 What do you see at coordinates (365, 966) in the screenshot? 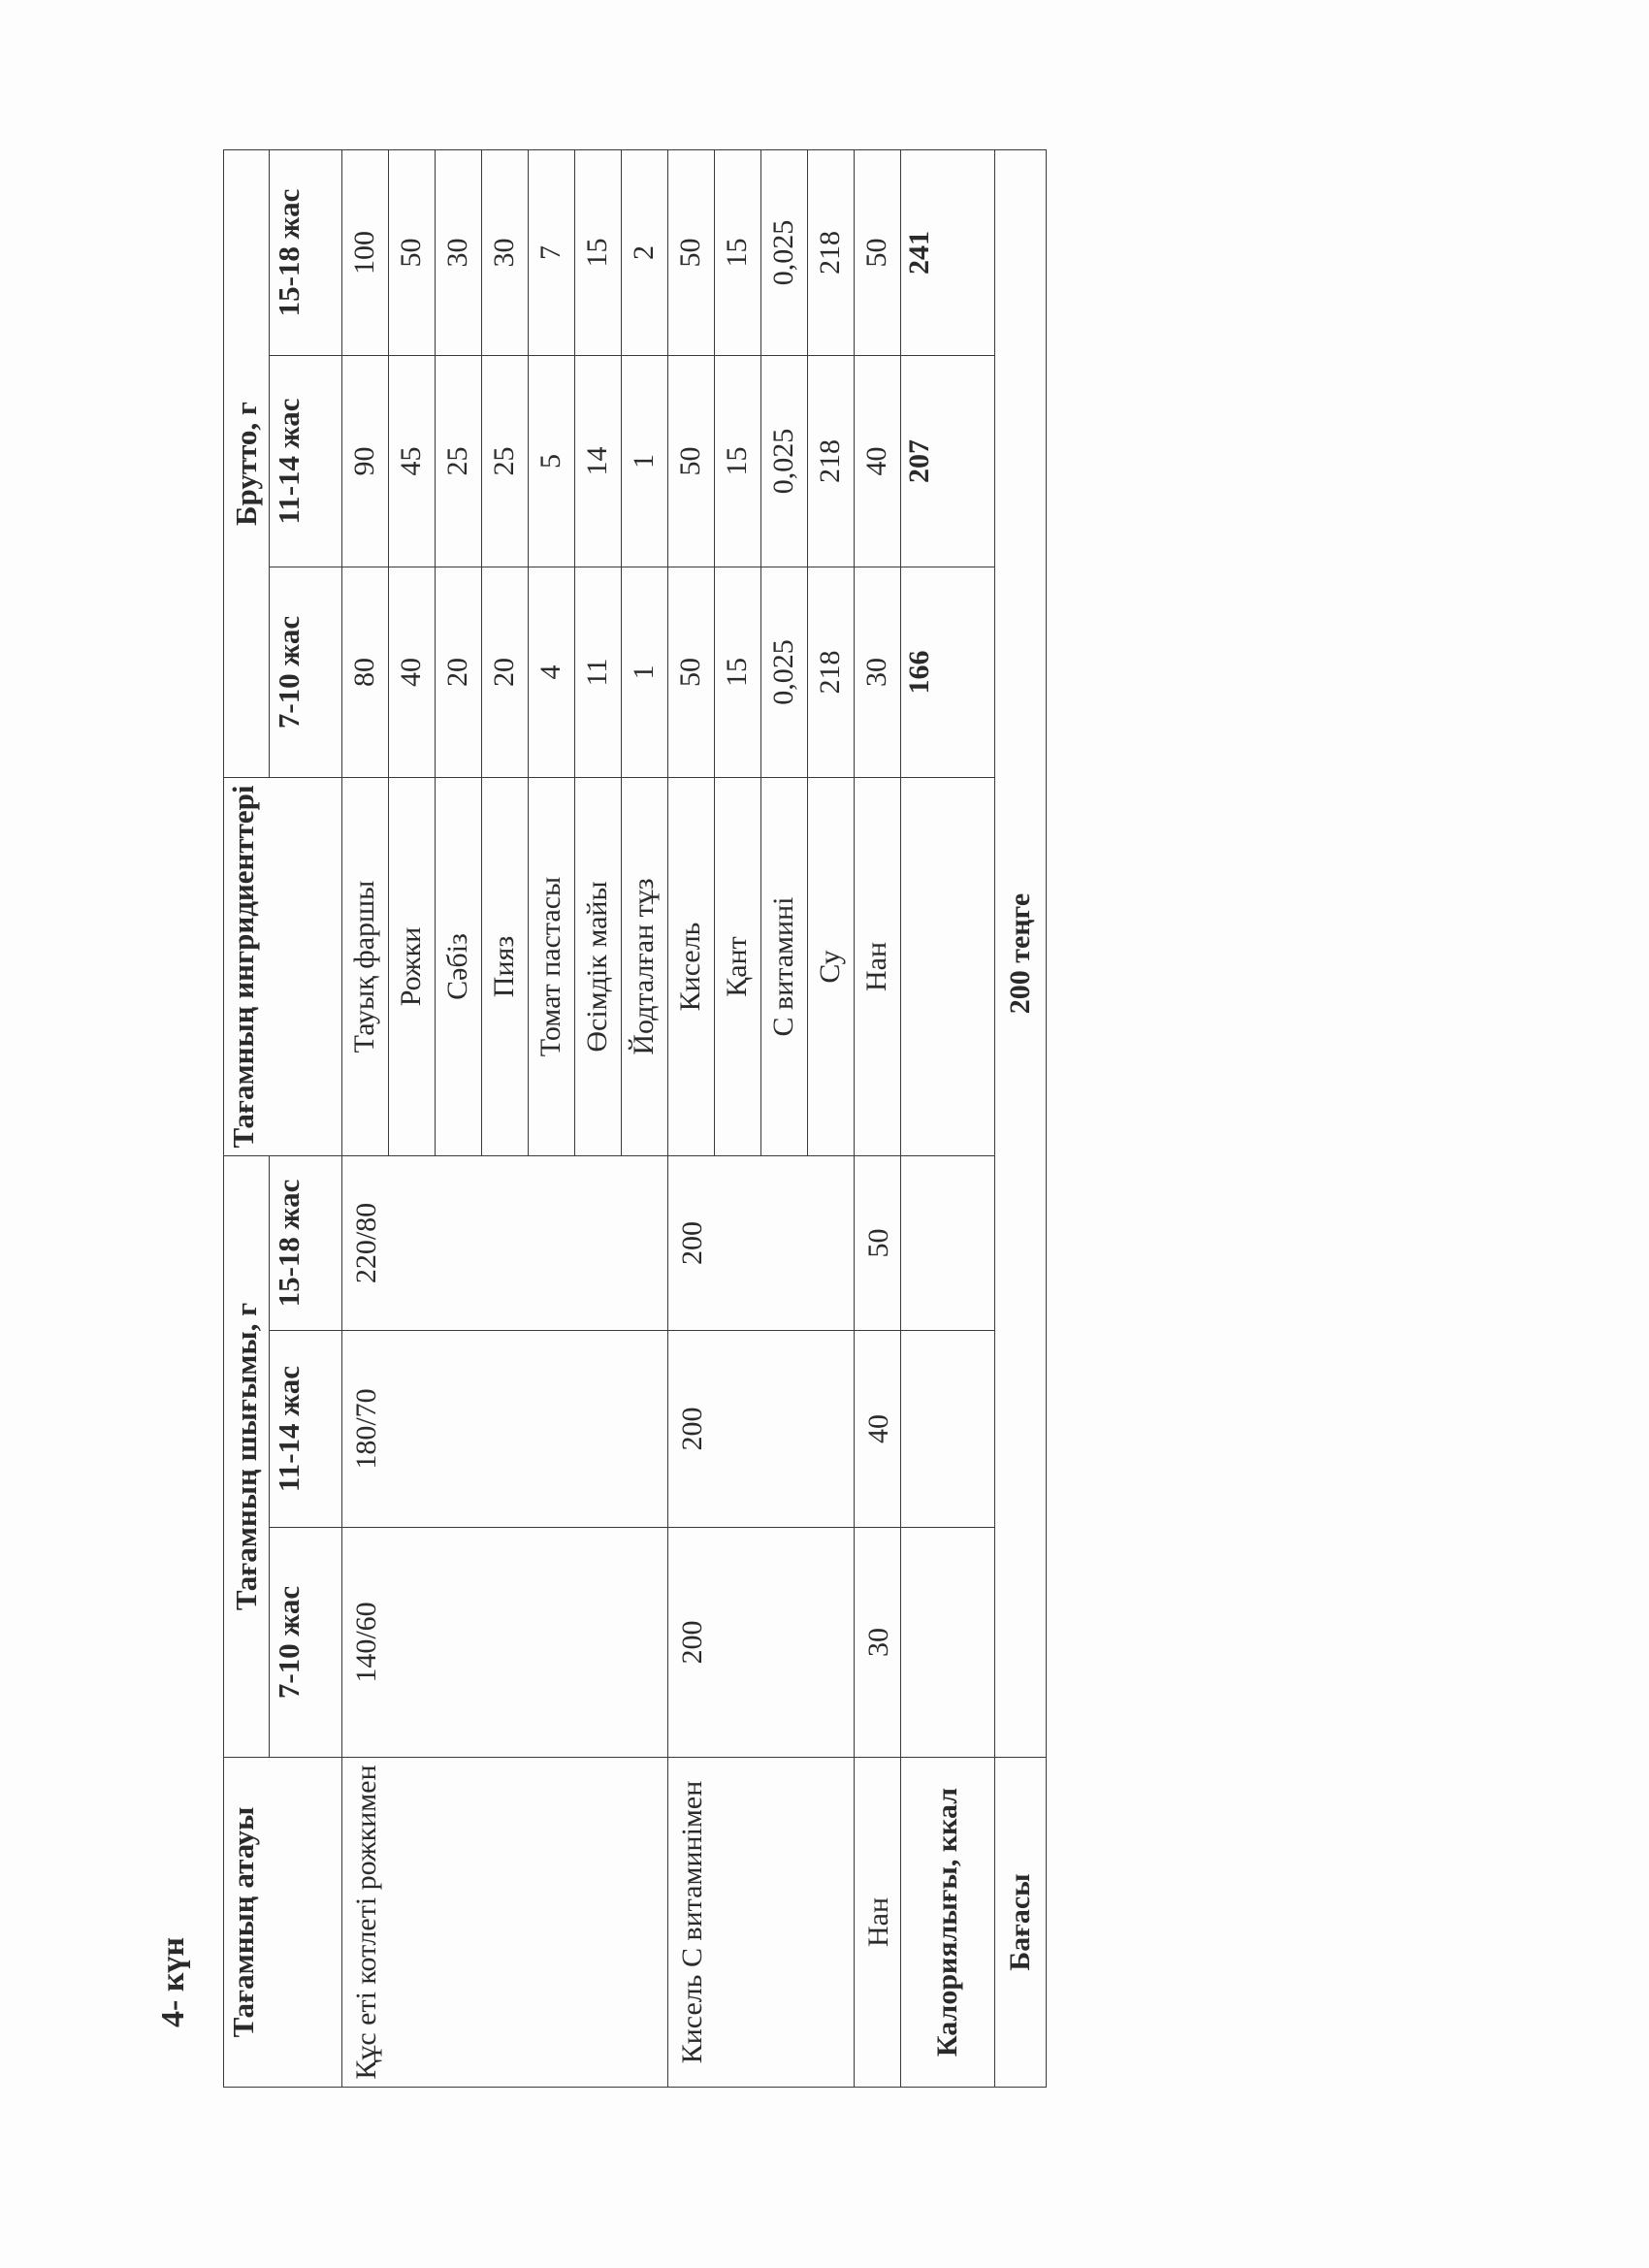
I see `ingredient-name: Тауық фаршы` at bounding box center [365, 966].